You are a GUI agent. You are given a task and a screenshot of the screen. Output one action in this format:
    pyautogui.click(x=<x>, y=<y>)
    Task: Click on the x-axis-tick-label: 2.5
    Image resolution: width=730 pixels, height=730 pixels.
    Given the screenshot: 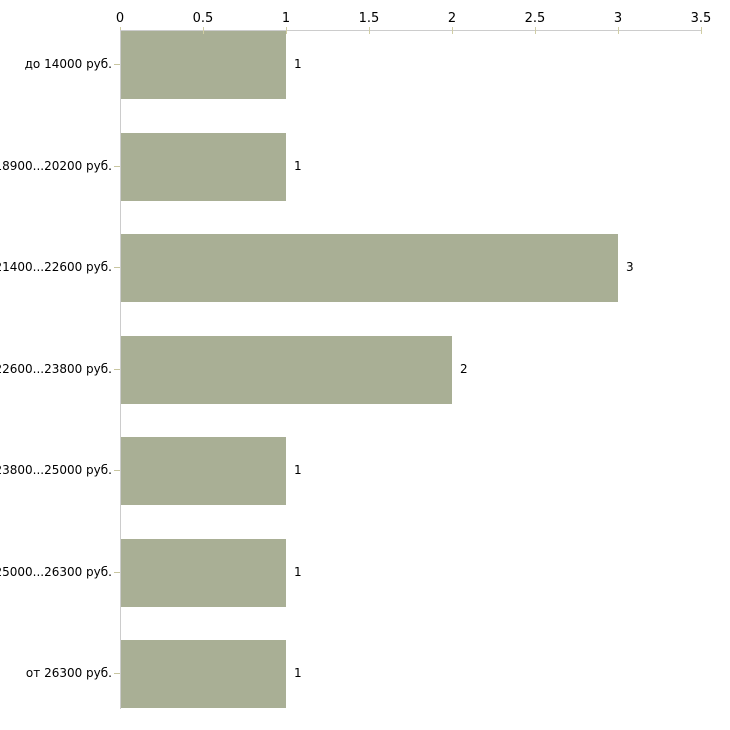 What is the action you would take?
    pyautogui.click(x=535, y=18)
    